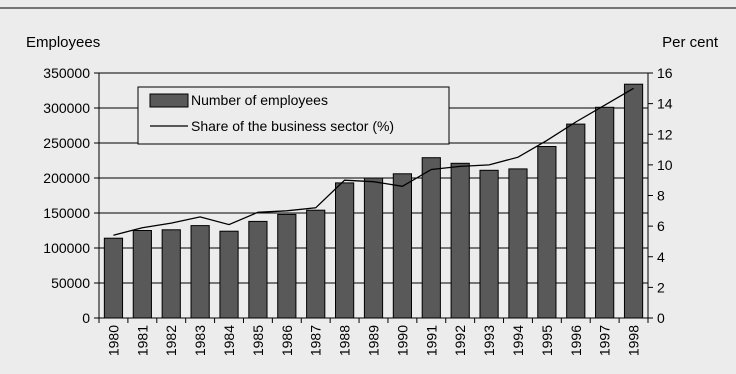  Describe the element at coordinates (113, 278) in the screenshot. I see `bar-1980` at that location.